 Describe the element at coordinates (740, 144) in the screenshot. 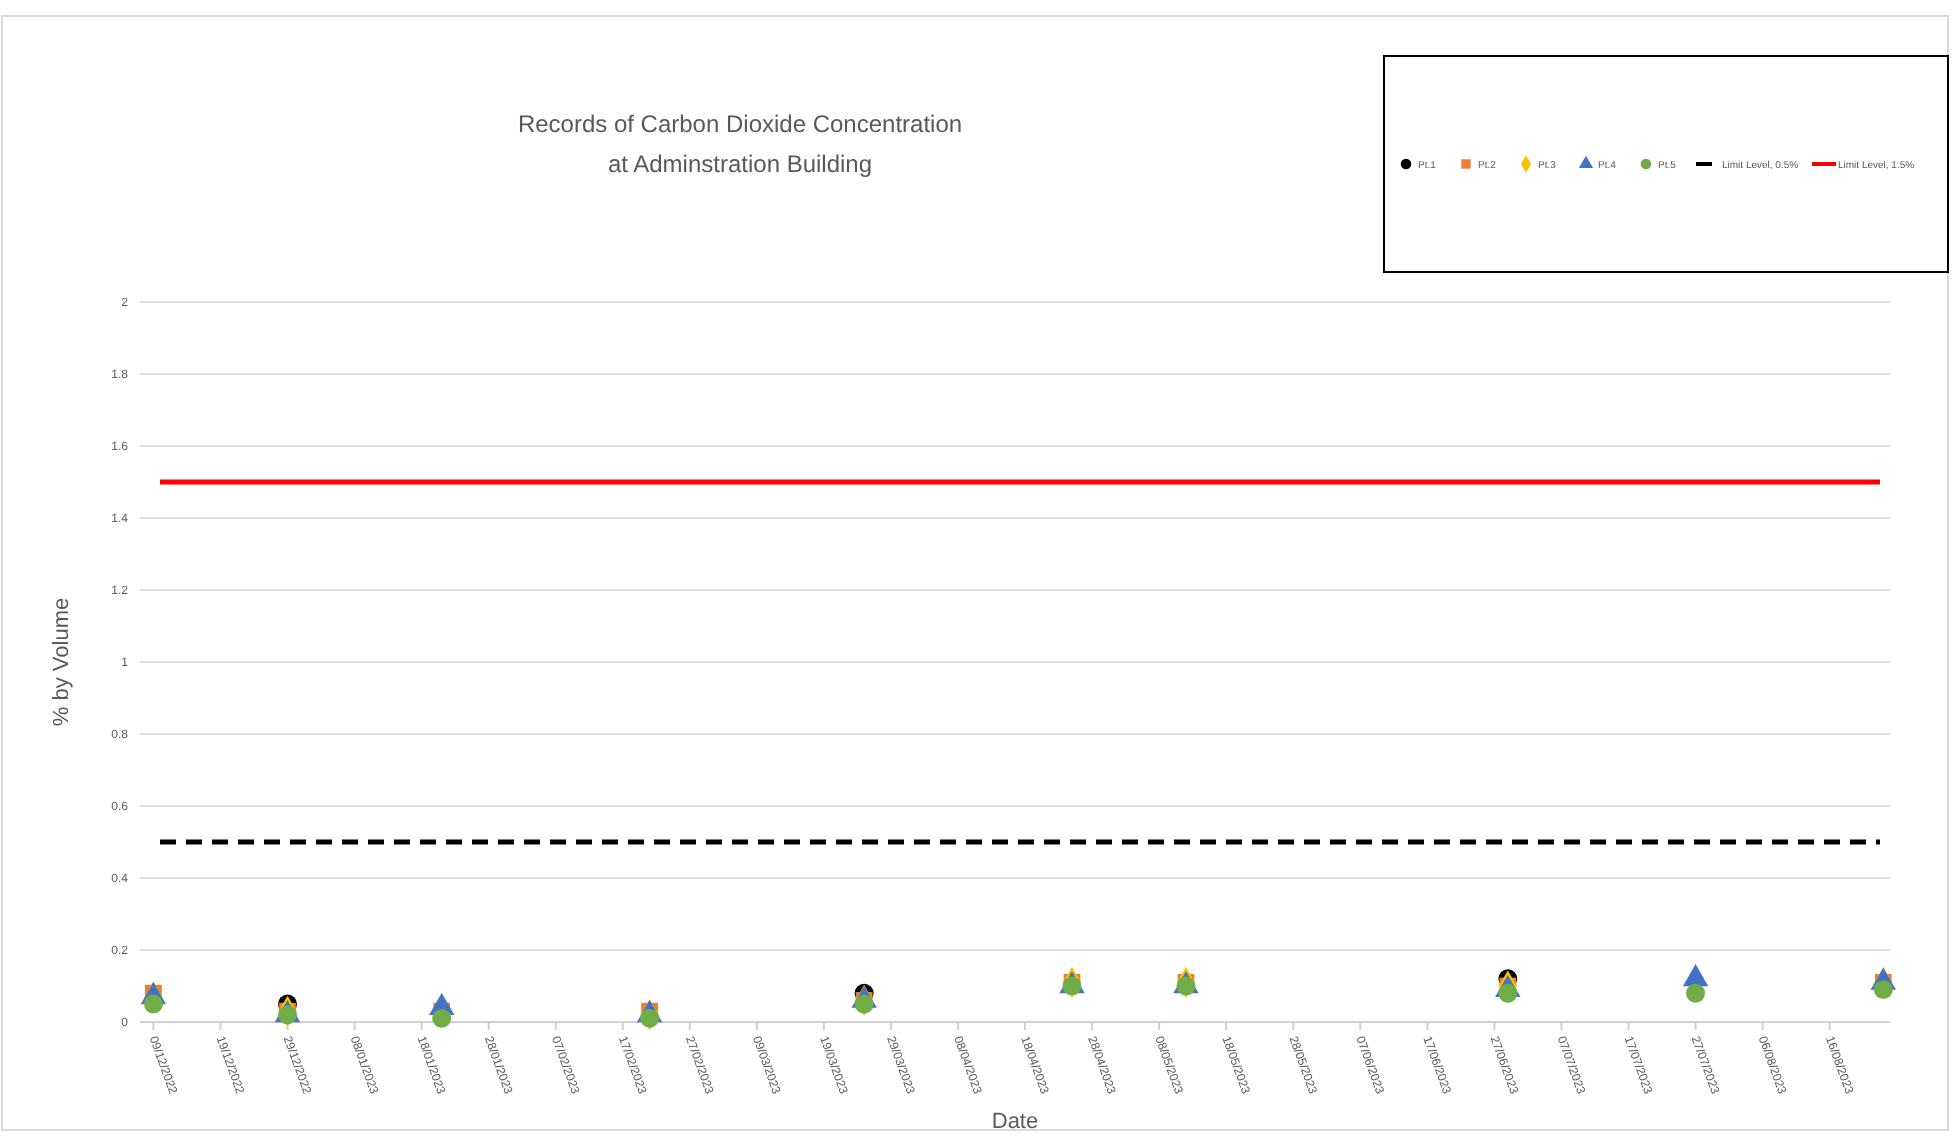

I see `chart-title: Records of Carbon Dioxide Concentration at Adminstration Building` at that location.